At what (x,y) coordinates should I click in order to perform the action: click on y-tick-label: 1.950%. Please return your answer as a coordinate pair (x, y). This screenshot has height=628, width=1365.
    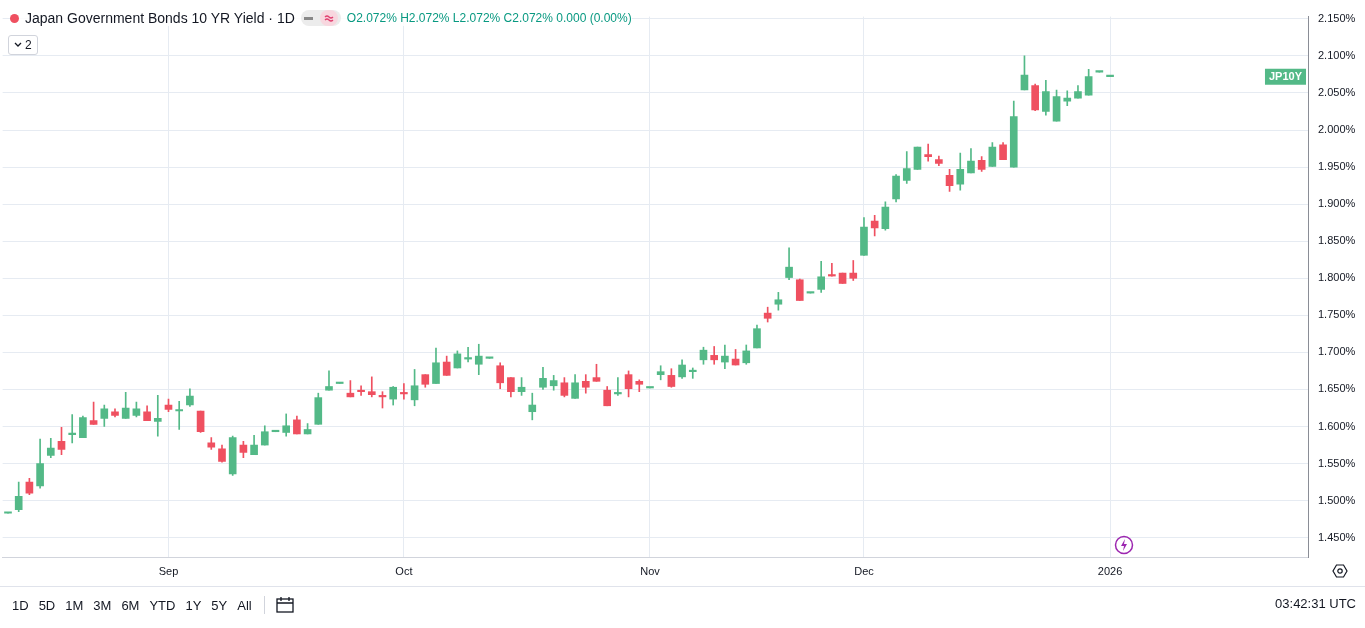
    Looking at the image, I should click on (1337, 166).